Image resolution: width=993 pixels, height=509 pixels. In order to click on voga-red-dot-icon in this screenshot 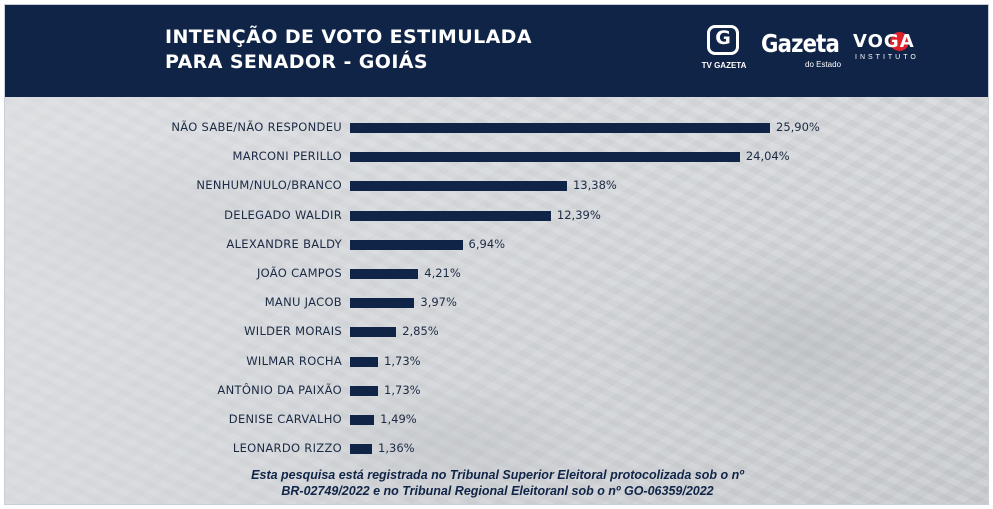, I will do `click(899, 41)`.